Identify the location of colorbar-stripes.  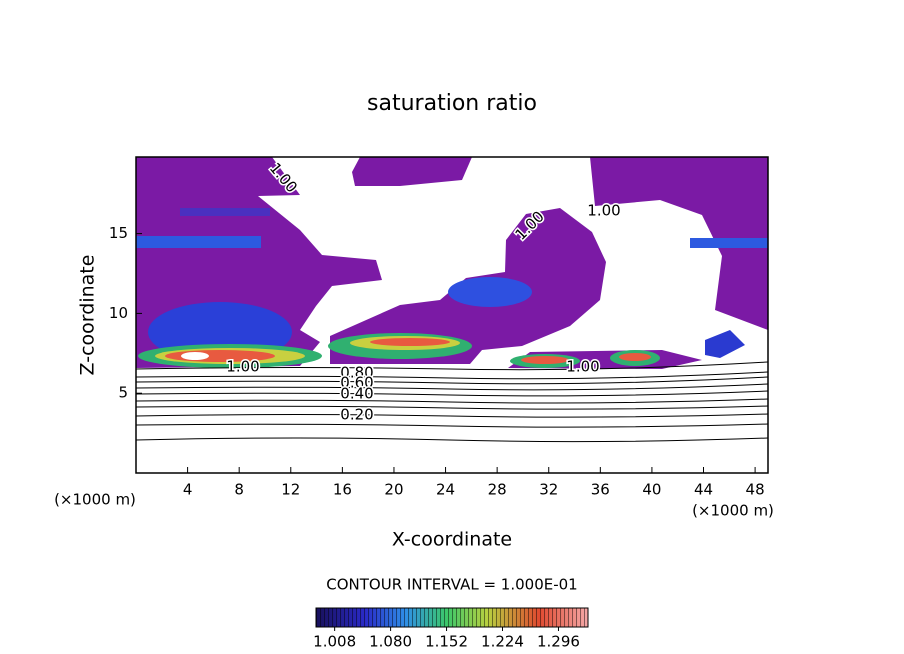
(452, 617).